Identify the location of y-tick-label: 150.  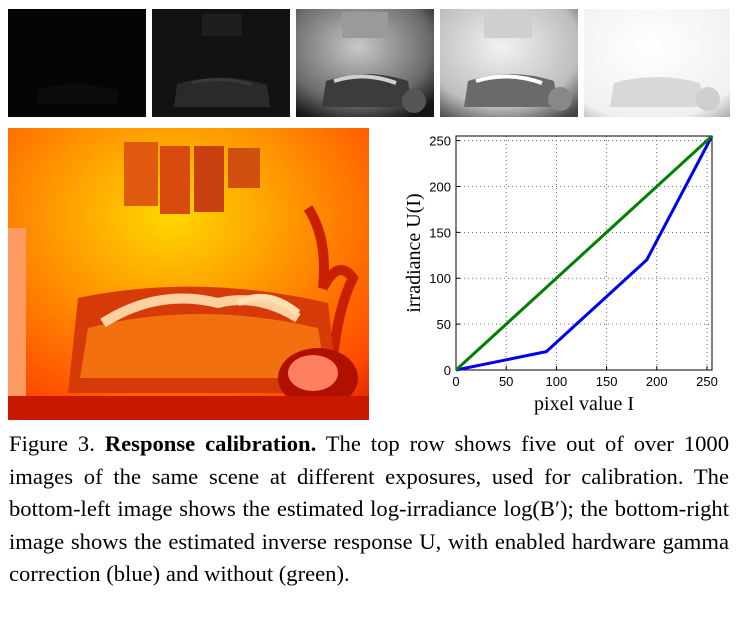
(440, 232).